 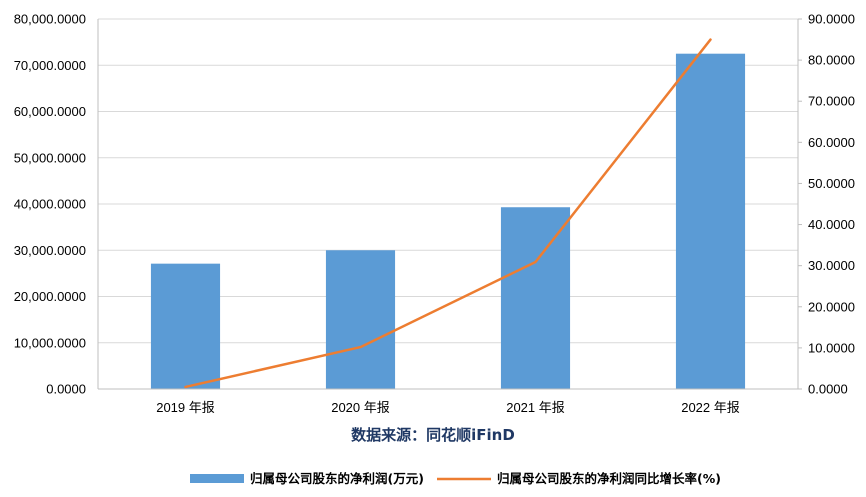 What do you see at coordinates (337, 478) in the screenshot?
I see `legend-bar-label: 归属母公司股东的净利润(万元)` at bounding box center [337, 478].